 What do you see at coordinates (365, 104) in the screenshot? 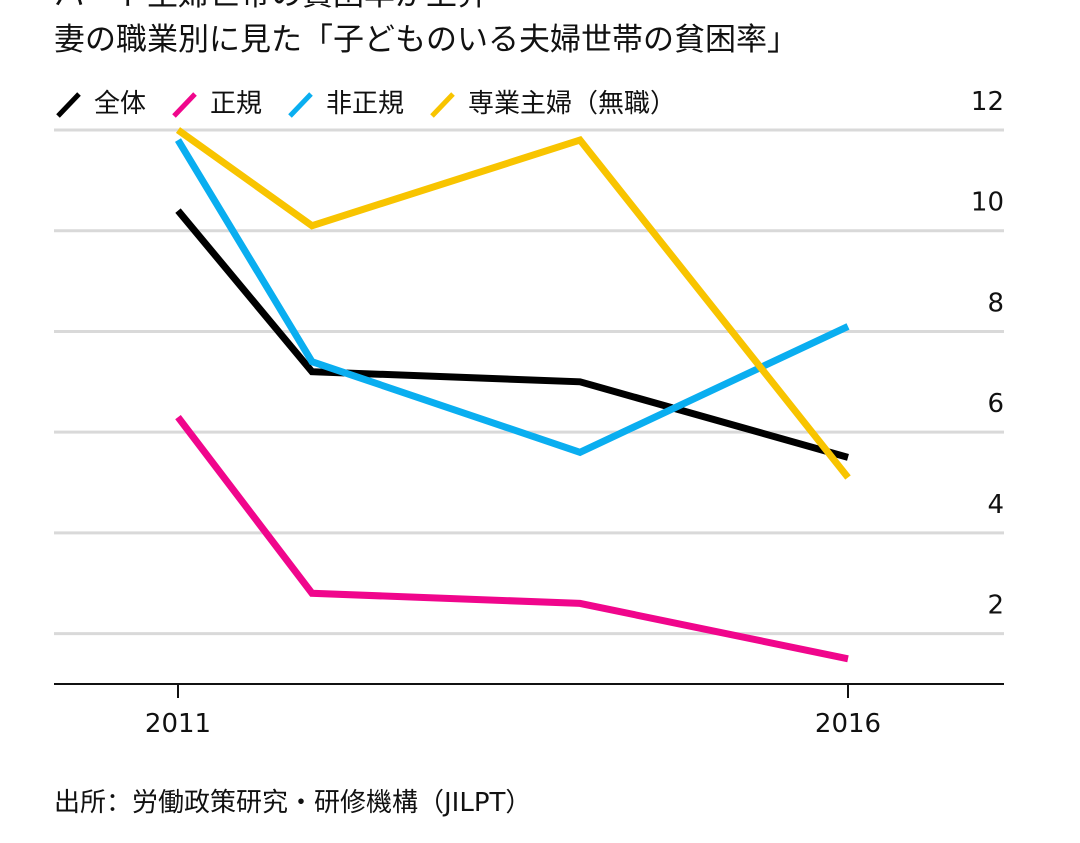
I see `legend-label-non-regular: 非正規` at bounding box center [365, 104].